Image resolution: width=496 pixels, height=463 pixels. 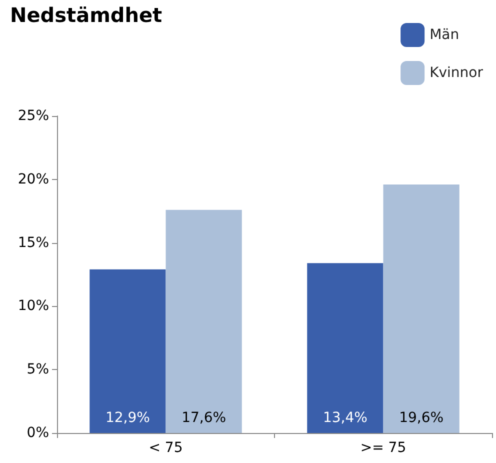 What do you see at coordinates (37, 370) in the screenshot?
I see `y-tick-label: 5%` at bounding box center [37, 370].